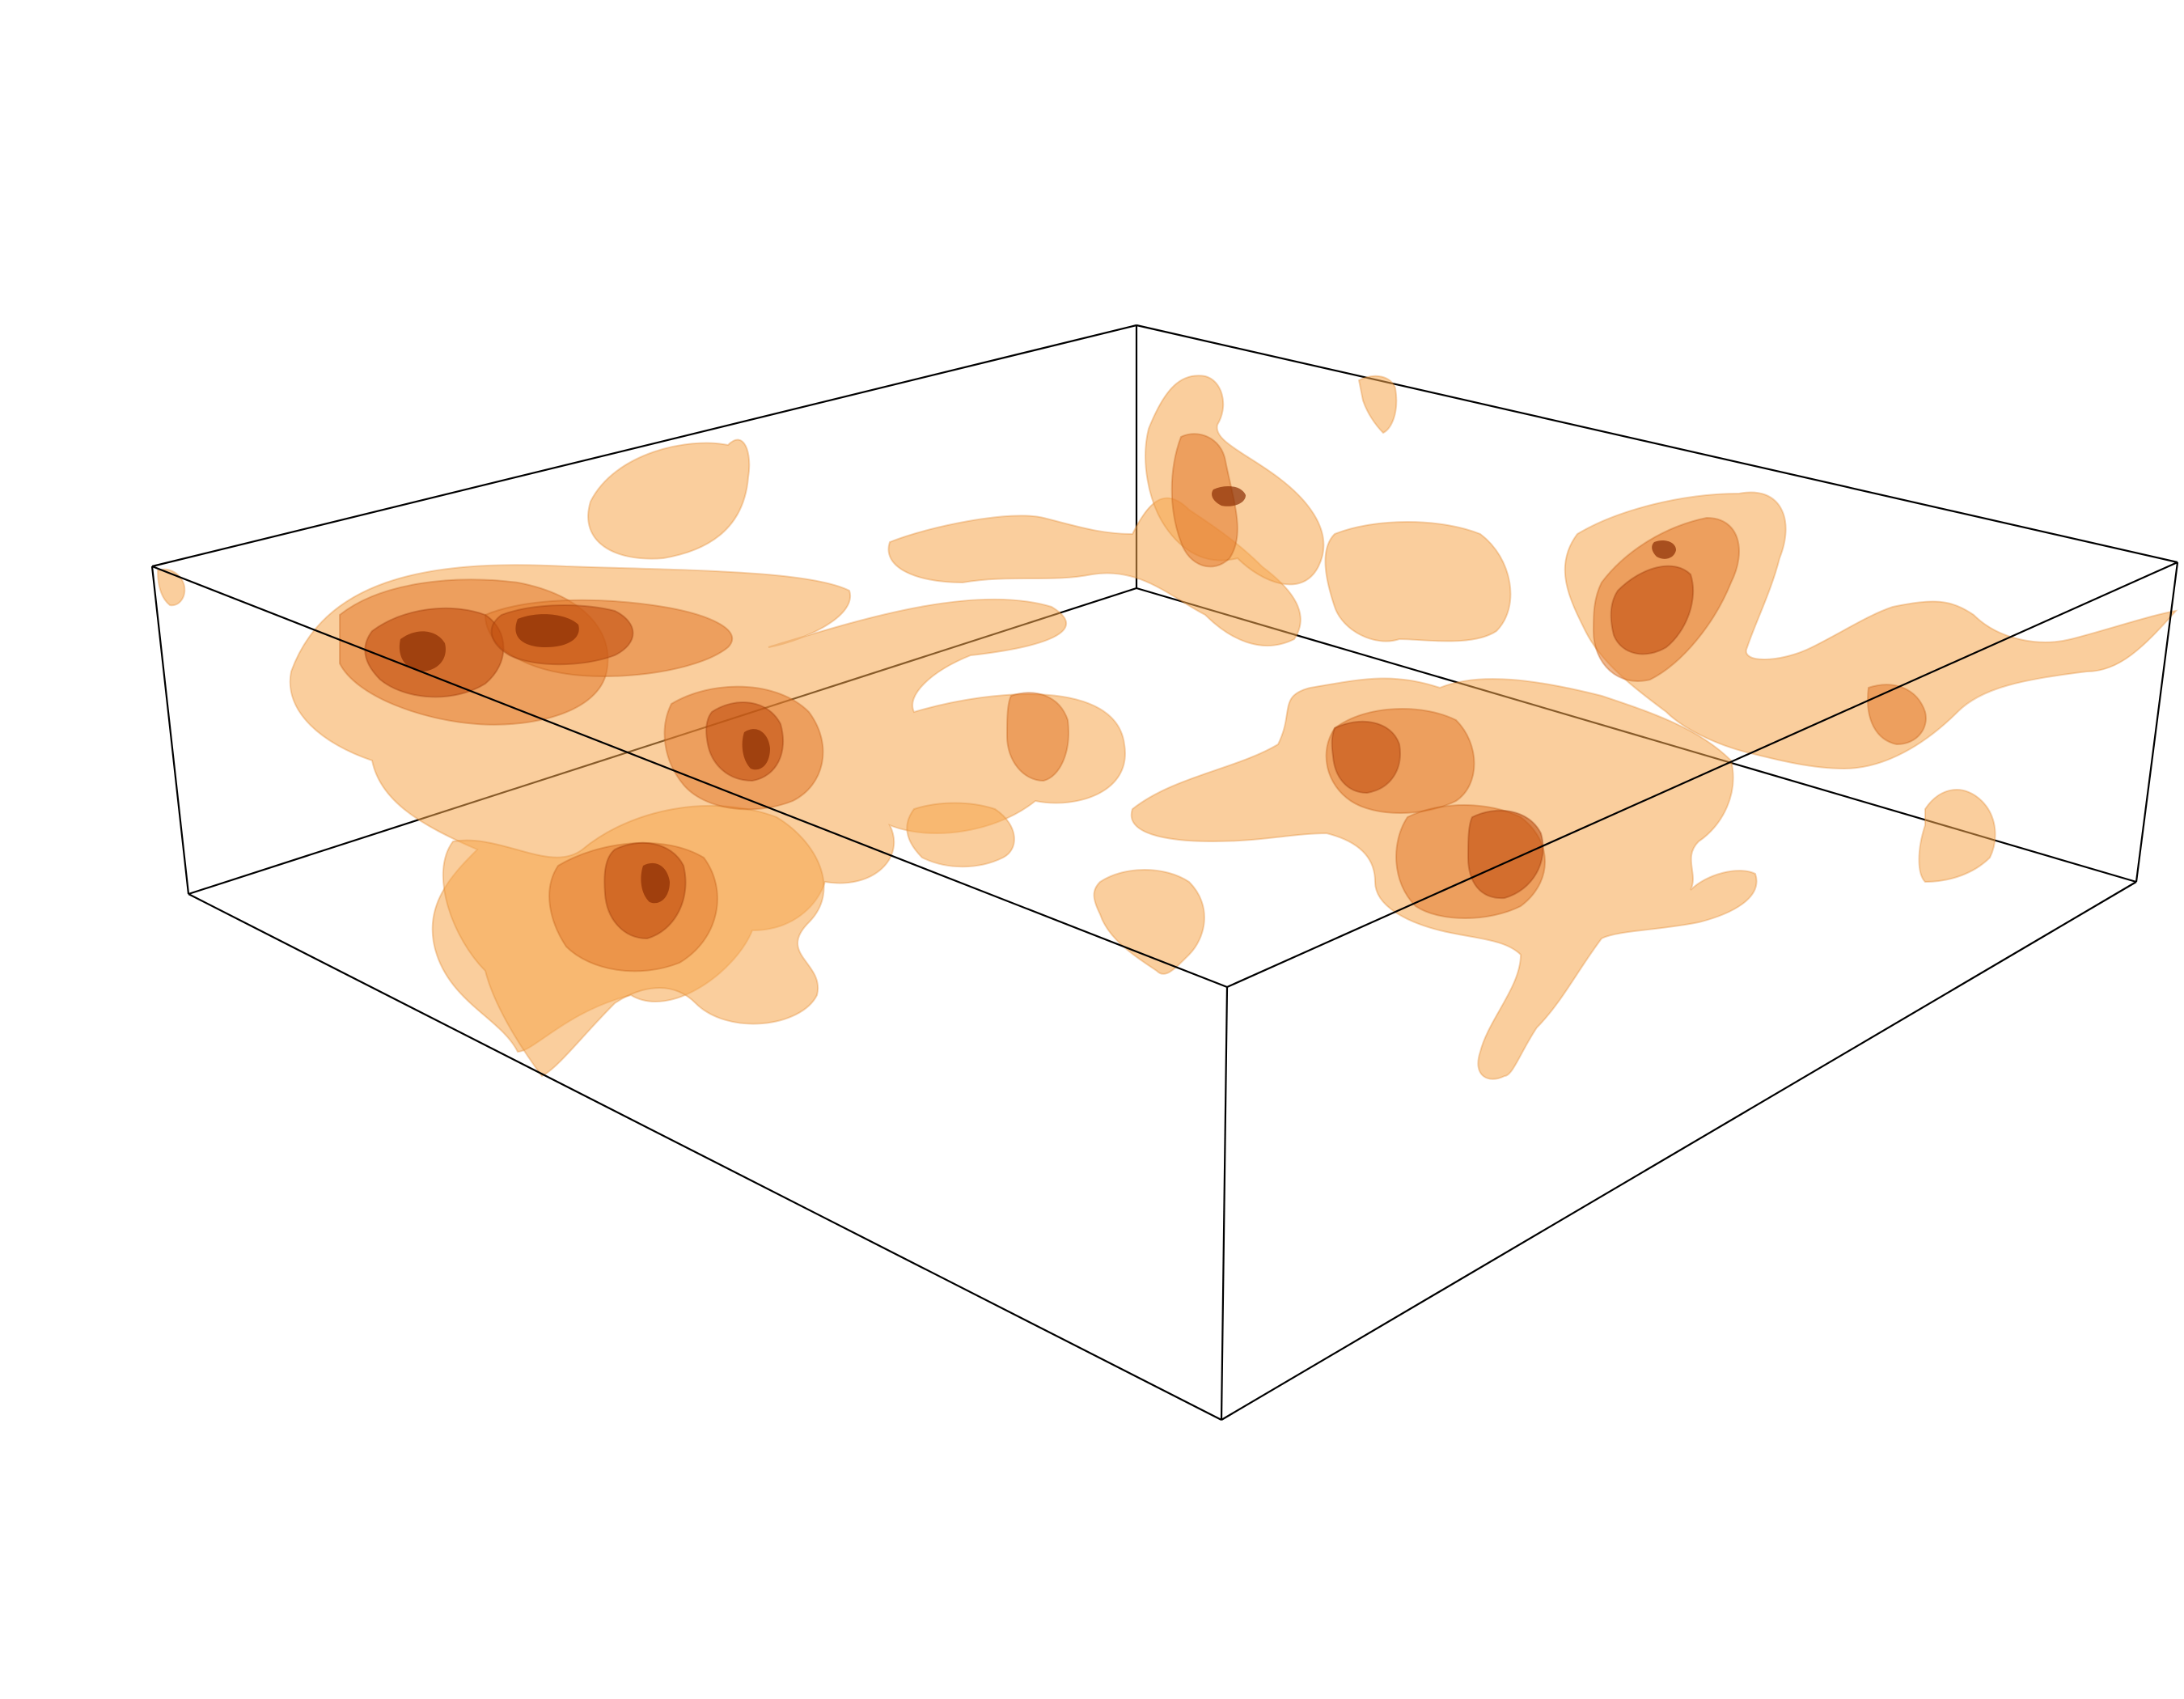 The image size is (2184, 1699). What do you see at coordinates (669, 500) in the screenshot?
I see `blob-top-left` at bounding box center [669, 500].